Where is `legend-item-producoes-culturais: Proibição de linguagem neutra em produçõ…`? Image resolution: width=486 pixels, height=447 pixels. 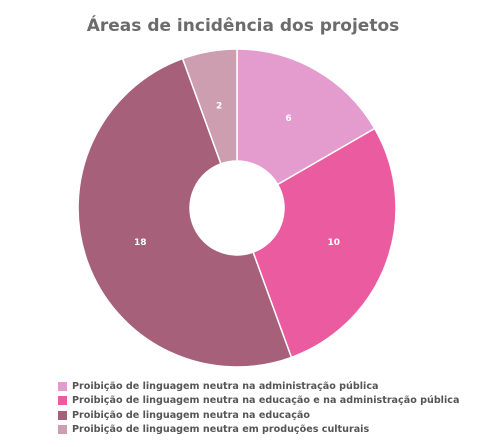
legend-item-producoes-culturais: Proibição de linguagem neutra em produçõ… is located at coordinates (268, 430).